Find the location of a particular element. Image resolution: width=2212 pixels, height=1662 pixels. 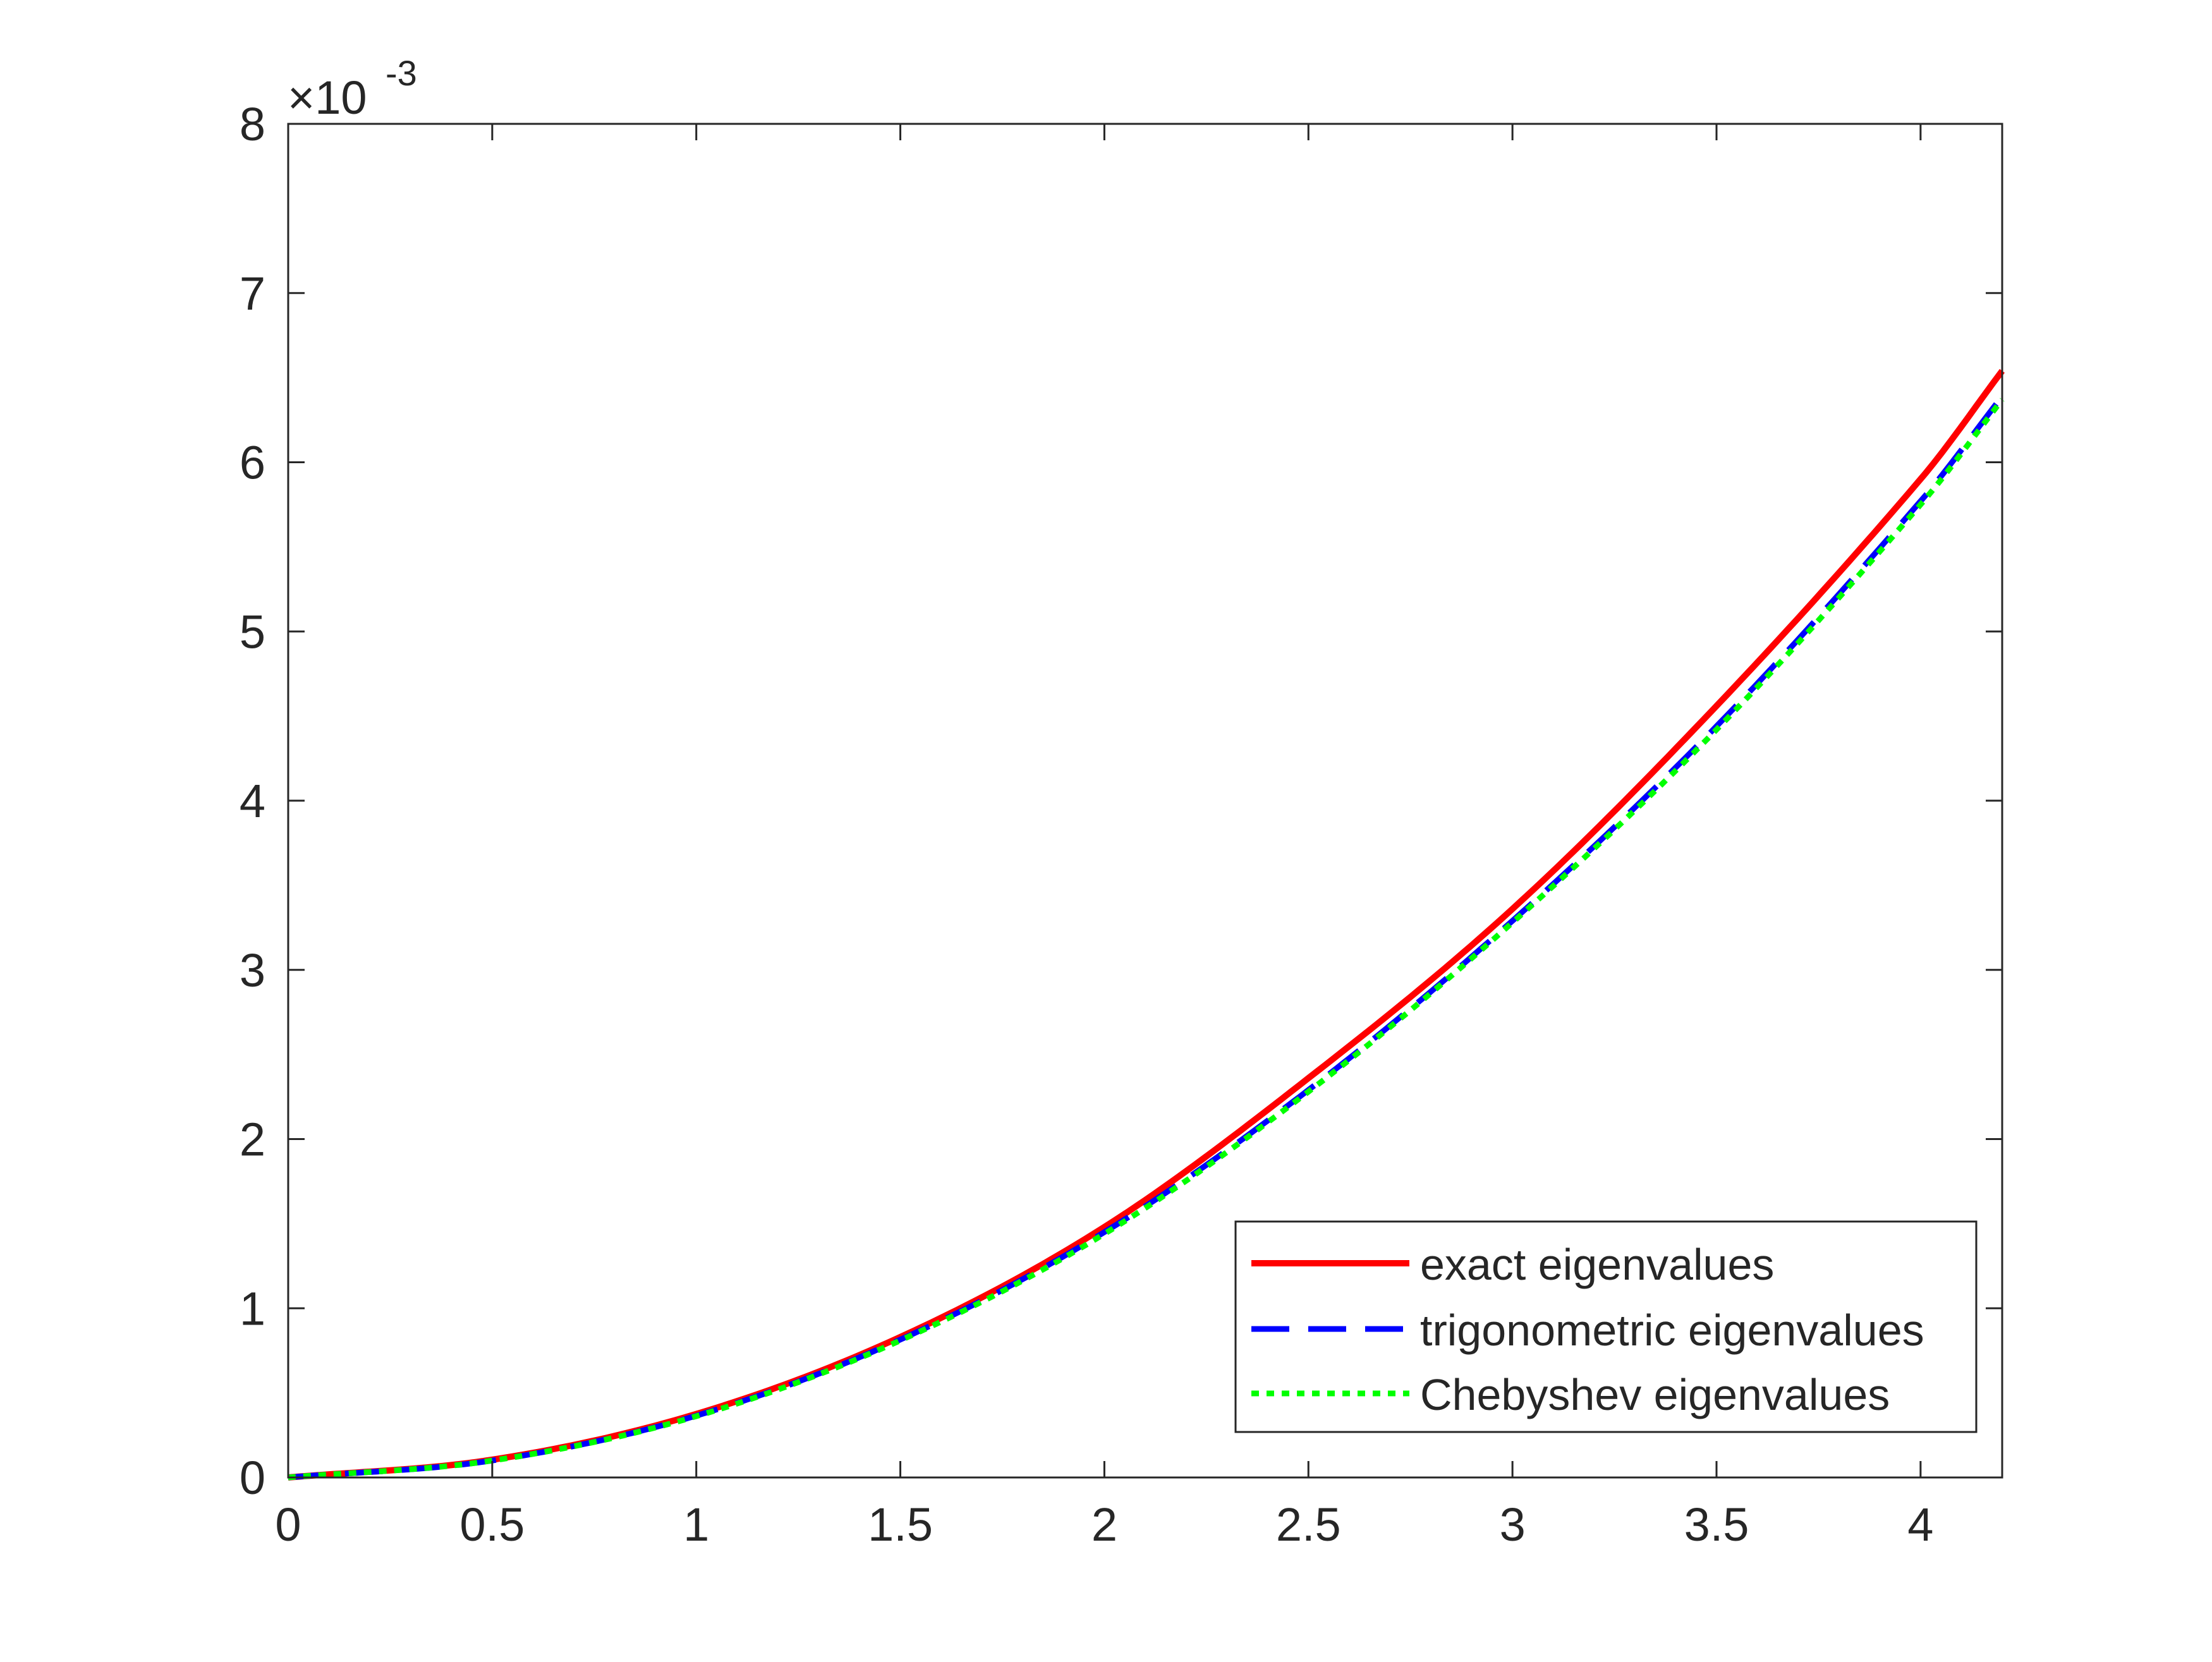

x-tick-label: 1 is located at coordinates (696, 1524).